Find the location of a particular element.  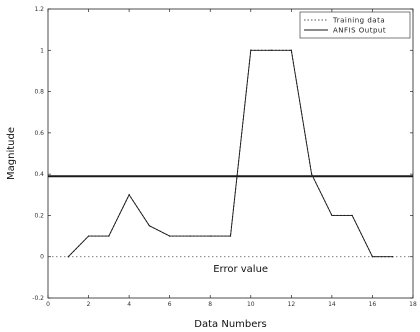

y-tick-label: 0.4 is located at coordinates (39, 174).